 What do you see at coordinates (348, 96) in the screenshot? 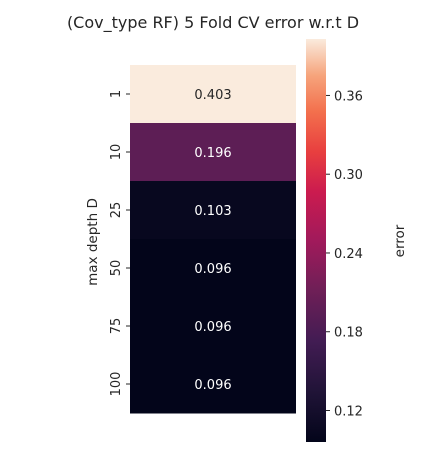
I see `colorbar-tick-label: 0.36` at bounding box center [348, 96].